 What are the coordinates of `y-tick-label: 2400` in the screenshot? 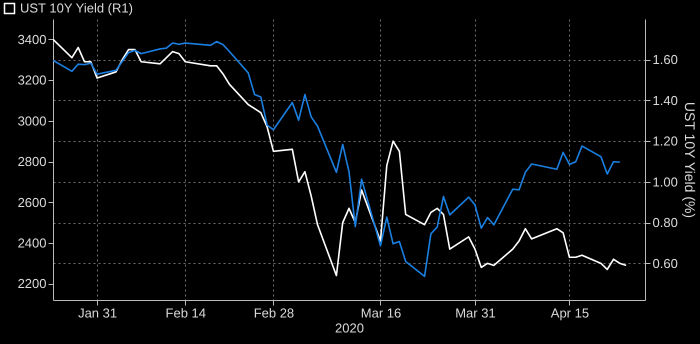 It's located at (32, 242).